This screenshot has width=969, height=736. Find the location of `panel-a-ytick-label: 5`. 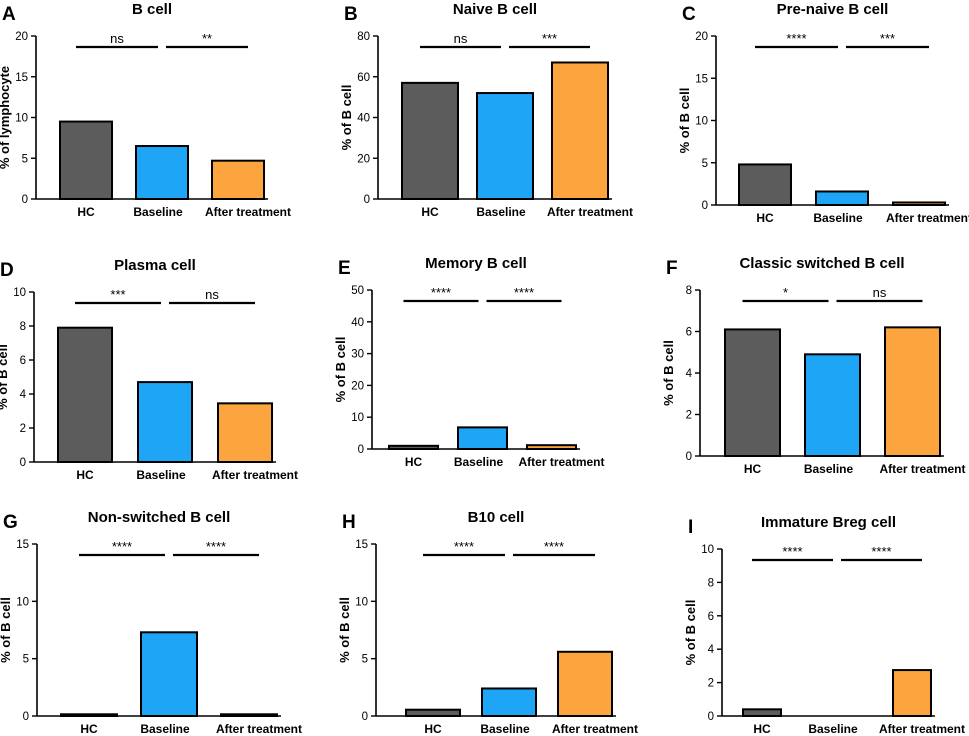

panel-a-ytick-label: 5 is located at coordinates (25, 159).